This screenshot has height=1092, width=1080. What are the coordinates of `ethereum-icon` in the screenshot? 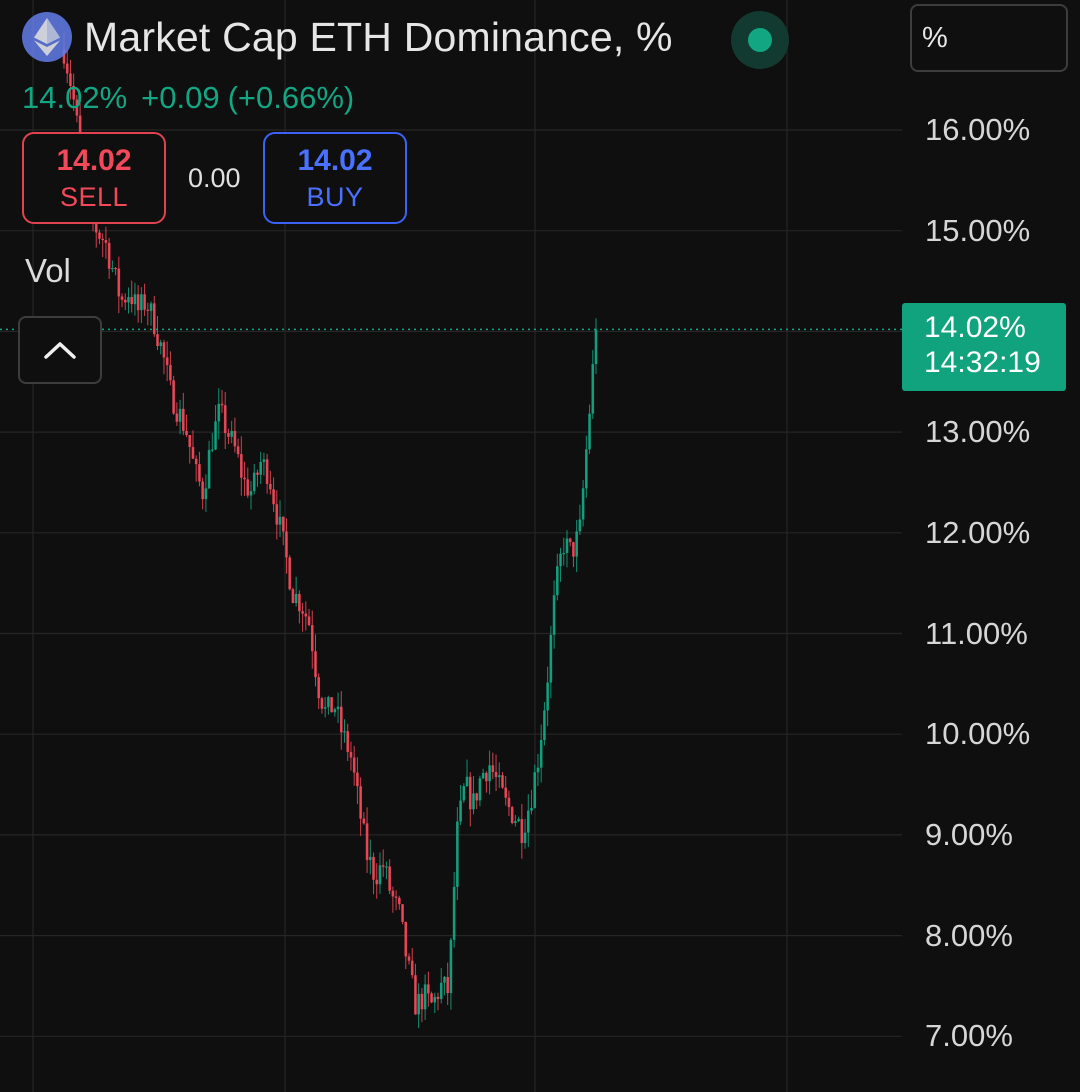 It's located at (47, 37).